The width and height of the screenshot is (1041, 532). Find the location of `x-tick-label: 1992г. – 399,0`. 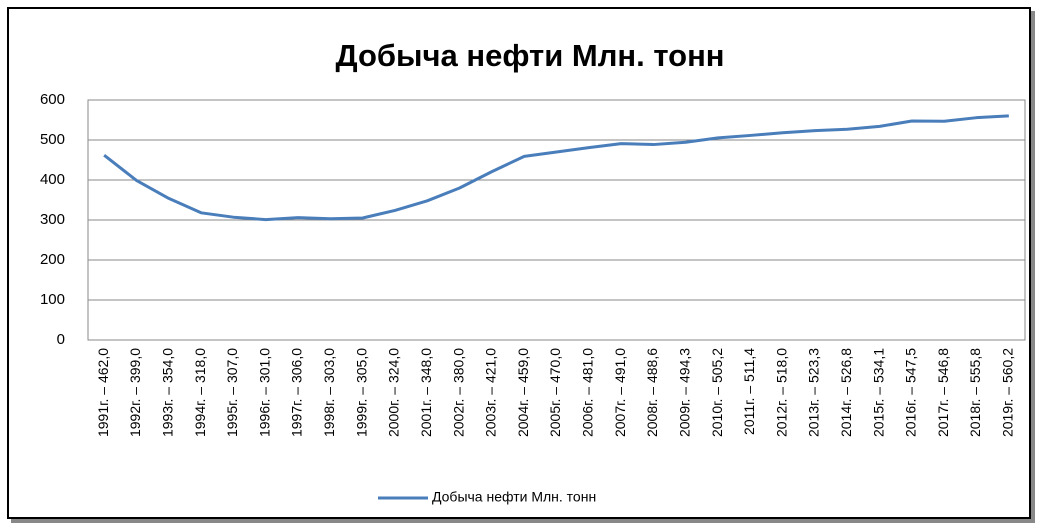

x-tick-label: 1992г. – 399,0 is located at coordinates (135, 392).